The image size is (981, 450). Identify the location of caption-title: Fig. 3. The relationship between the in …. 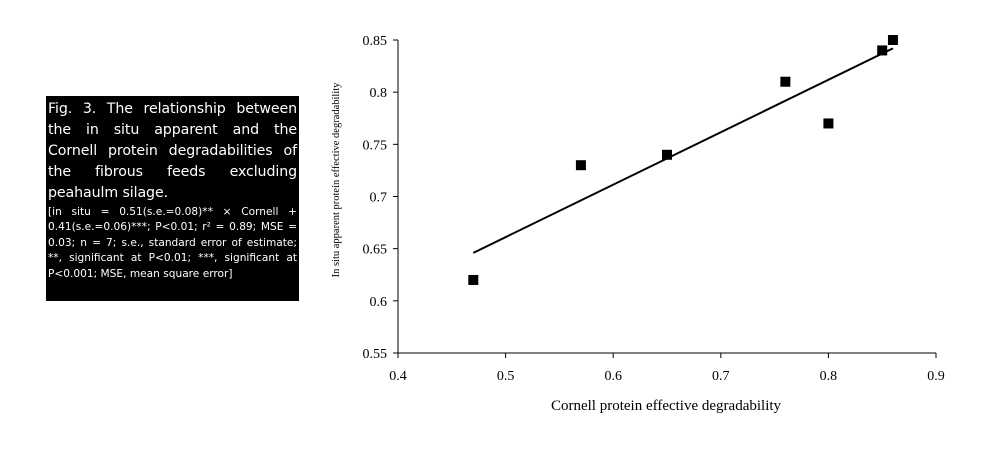
(172, 151).